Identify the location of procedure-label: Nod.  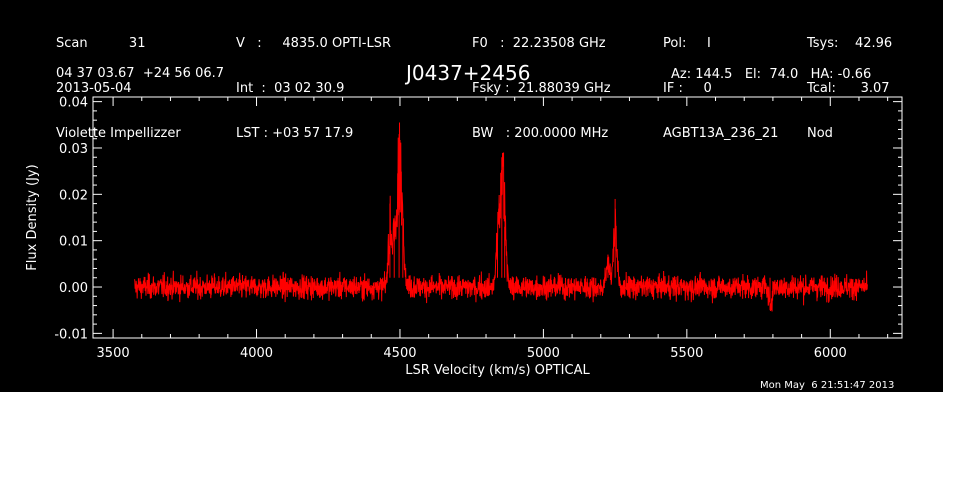
(820, 133).